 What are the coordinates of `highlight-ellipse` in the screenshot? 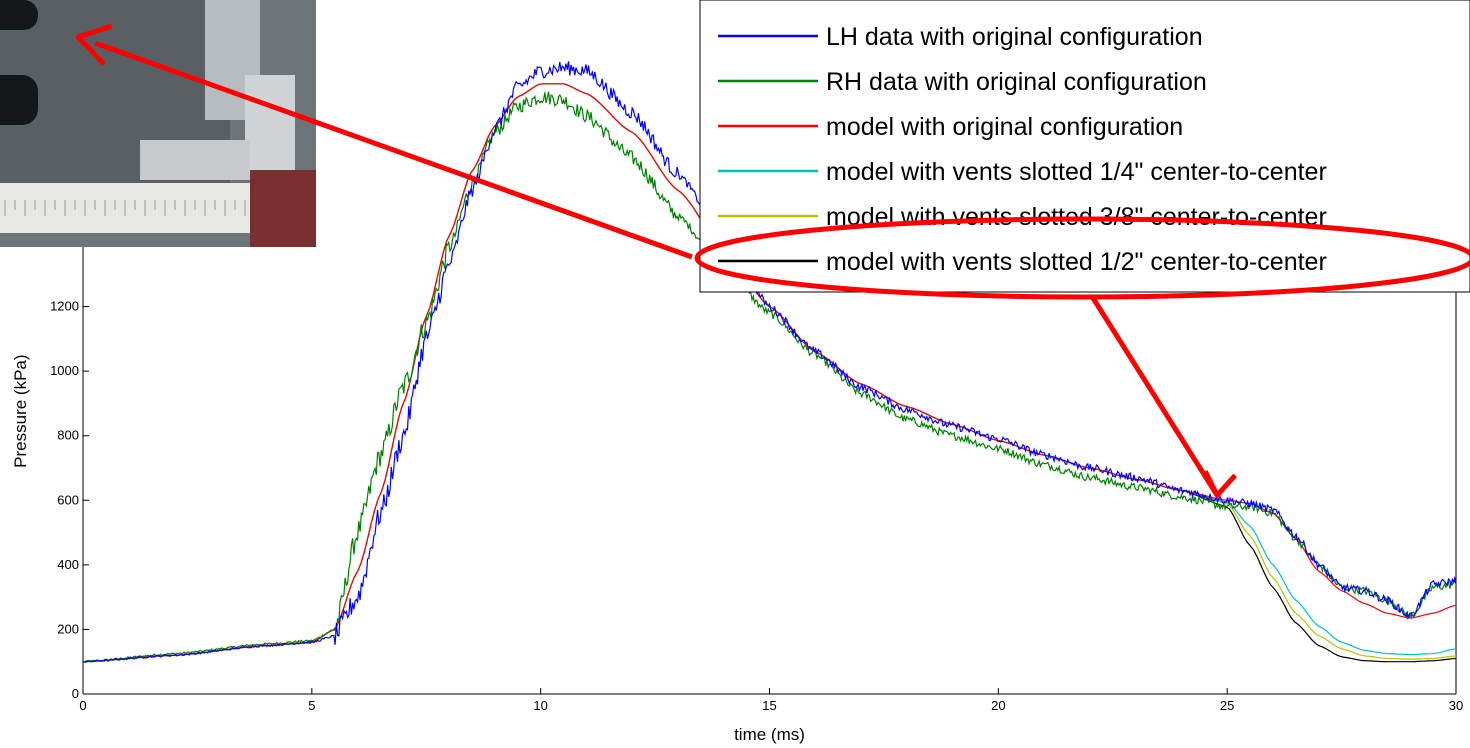 It's located at (1082, 258).